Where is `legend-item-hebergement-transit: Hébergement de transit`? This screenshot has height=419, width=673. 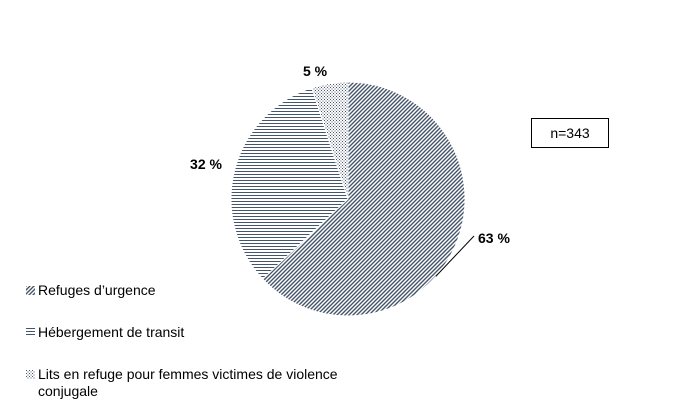 legend-item-hebergement-transit: Hébergement de transit is located at coordinates (105, 332).